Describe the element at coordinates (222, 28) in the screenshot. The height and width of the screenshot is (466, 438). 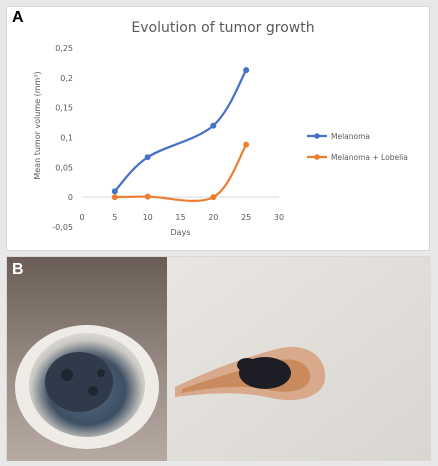
I see `chart-title: Evolution of tumor growth` at that location.